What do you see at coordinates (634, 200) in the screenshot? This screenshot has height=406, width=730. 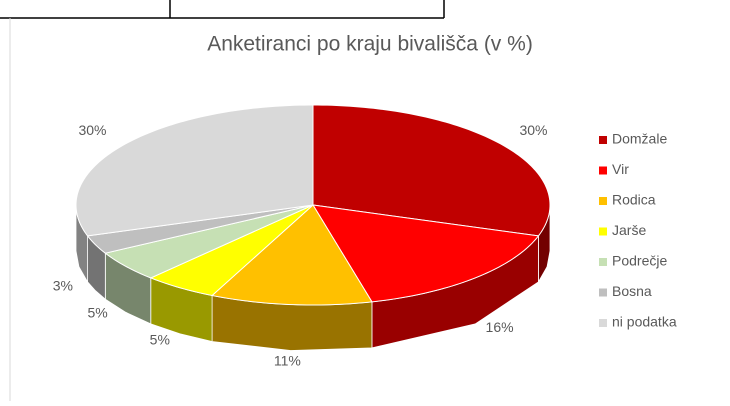 I see `legend-label: Rodica` at bounding box center [634, 200].